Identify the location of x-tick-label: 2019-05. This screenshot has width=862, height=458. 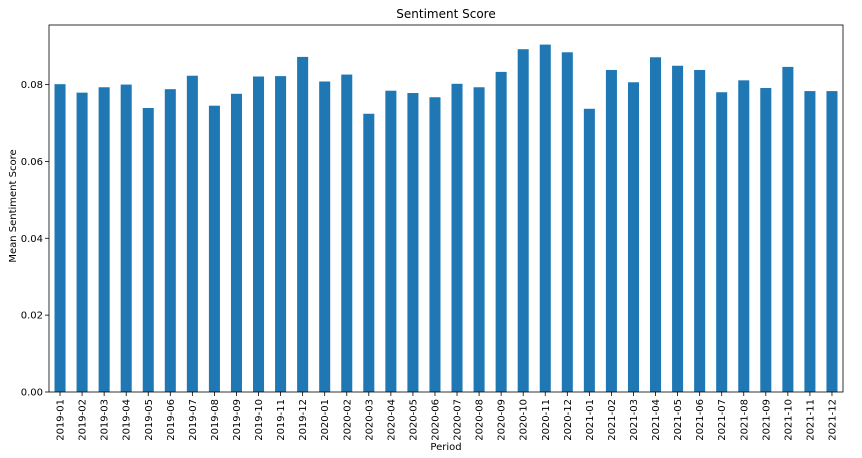
(149, 420).